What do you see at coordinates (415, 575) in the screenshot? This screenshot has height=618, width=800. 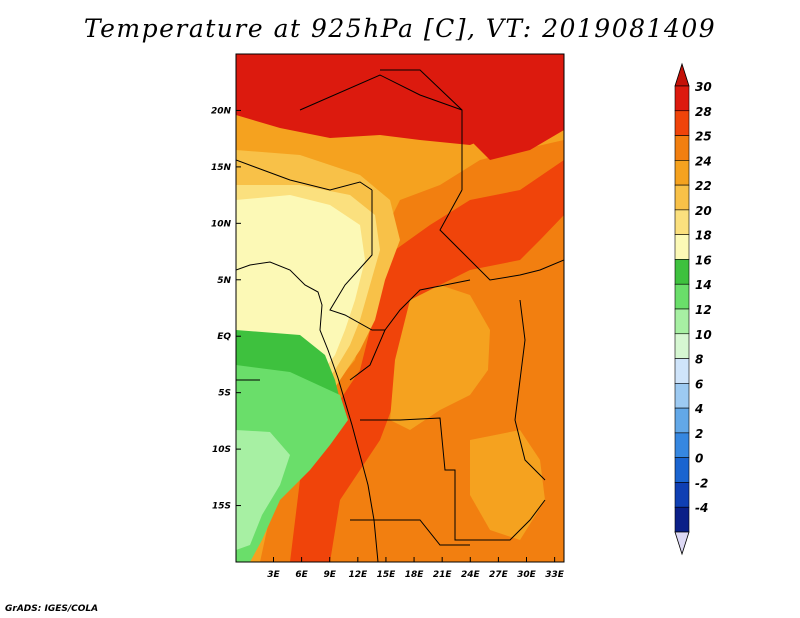 I see `x-tick-label: 18E` at bounding box center [415, 575].